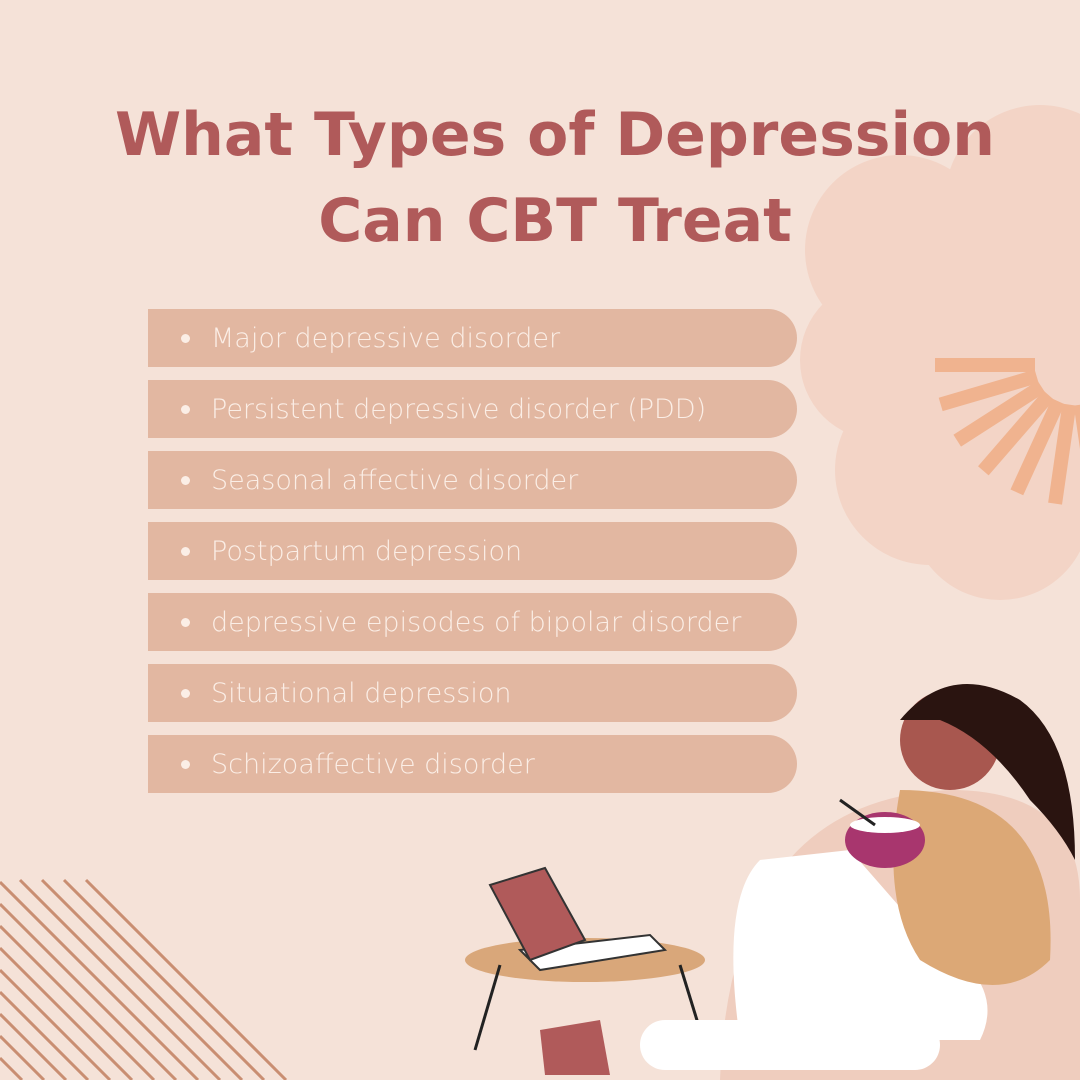 Image resolution: width=1080 pixels, height=1080 pixels. Describe the element at coordinates (386, 338) in the screenshot. I see `item-label: Major depressive disorder` at that location.